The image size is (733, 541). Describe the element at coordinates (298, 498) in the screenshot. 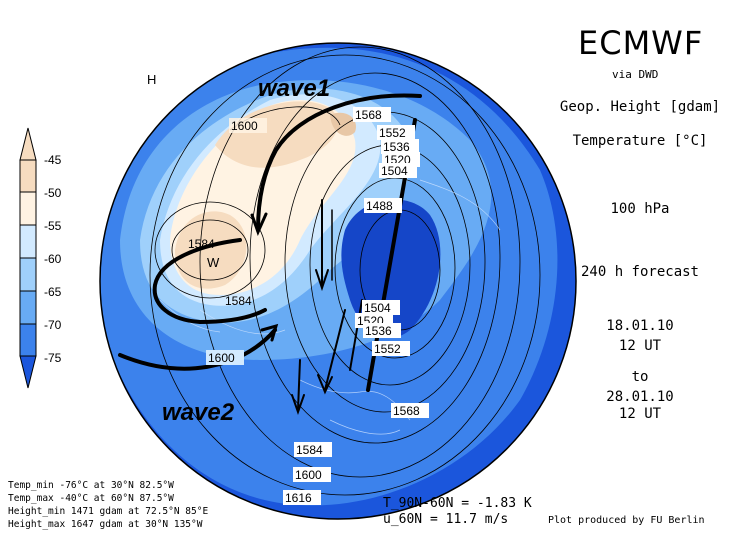

I see `contour-label: 1616` at that location.